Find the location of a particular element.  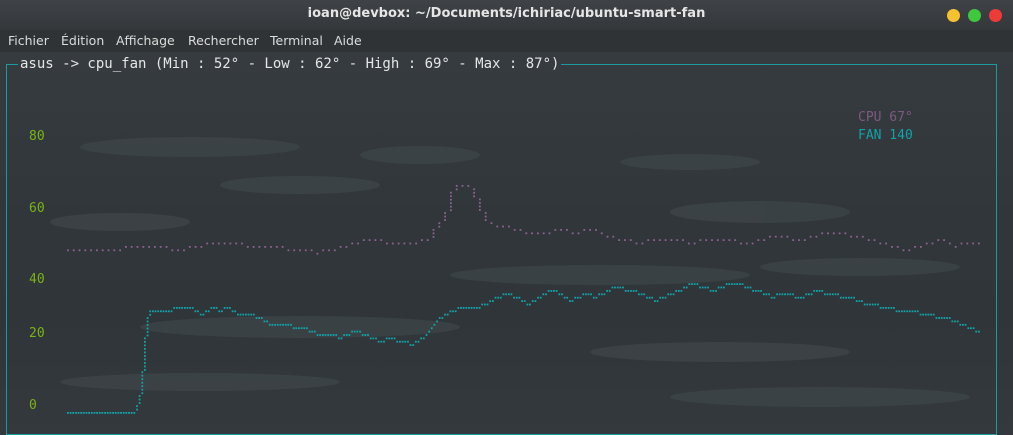

menu-terminal: Terminal is located at coordinates (296, 40).